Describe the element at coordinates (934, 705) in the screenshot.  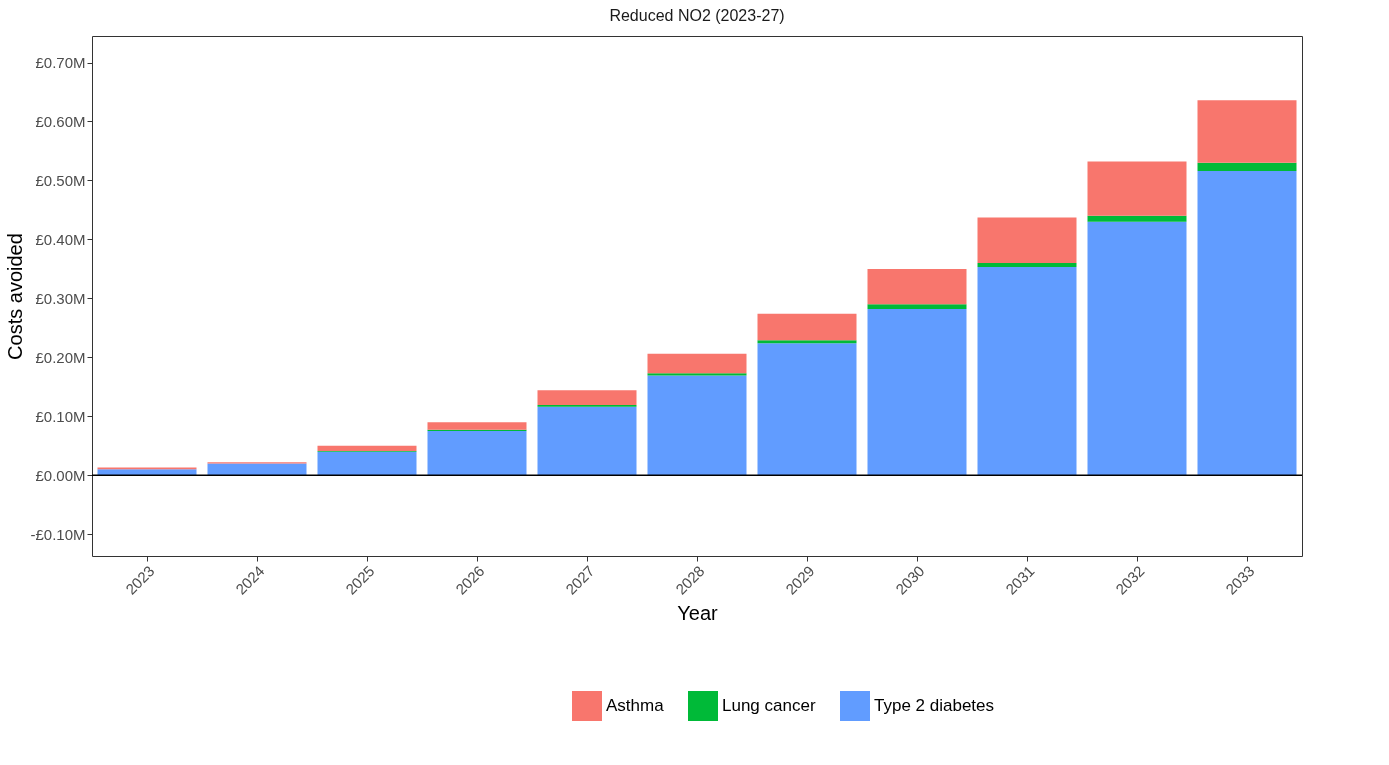
I see `legend-label: Type 2 diabetes` at that location.